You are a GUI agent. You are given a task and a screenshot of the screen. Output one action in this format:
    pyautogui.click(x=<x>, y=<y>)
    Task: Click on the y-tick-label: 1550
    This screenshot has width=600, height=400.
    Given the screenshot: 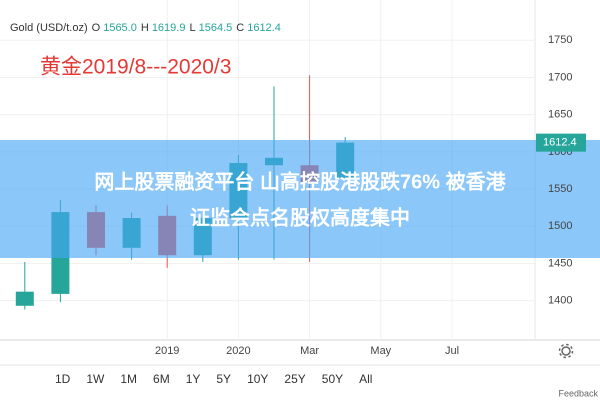 What is the action you would take?
    pyautogui.click(x=560, y=189)
    